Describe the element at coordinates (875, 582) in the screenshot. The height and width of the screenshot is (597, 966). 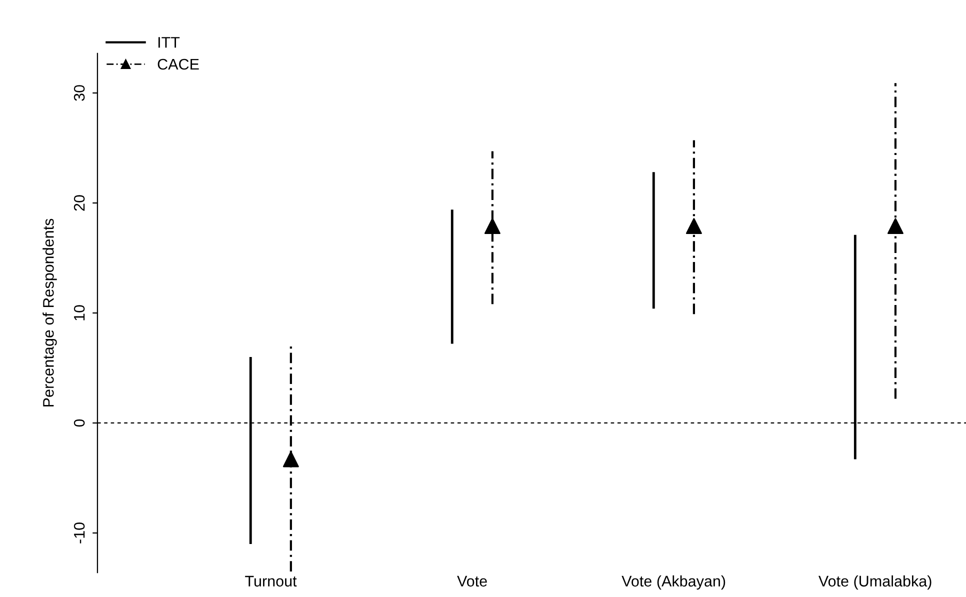
I see `x-tick-label: Vote (Umalabka)` at that location.